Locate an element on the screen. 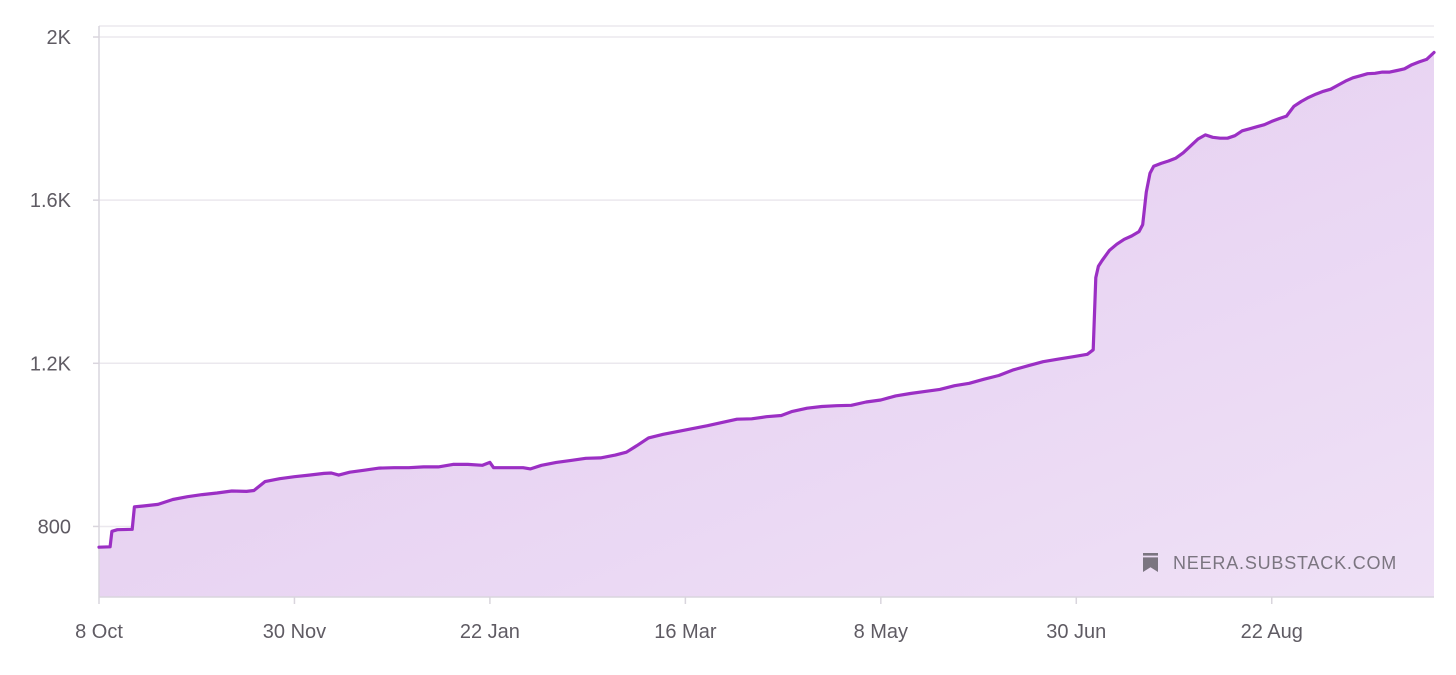 The height and width of the screenshot is (675, 1456). x-tick-label: 30 Jun is located at coordinates (1076, 632).